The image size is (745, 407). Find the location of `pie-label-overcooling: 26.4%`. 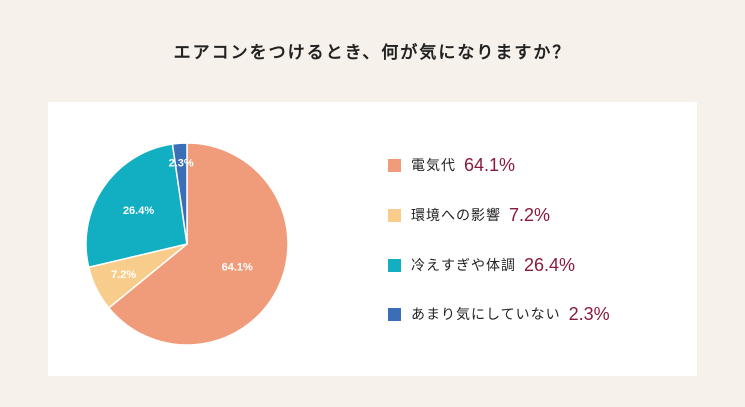

pie-label-overcooling: 26.4% is located at coordinates (138, 211).